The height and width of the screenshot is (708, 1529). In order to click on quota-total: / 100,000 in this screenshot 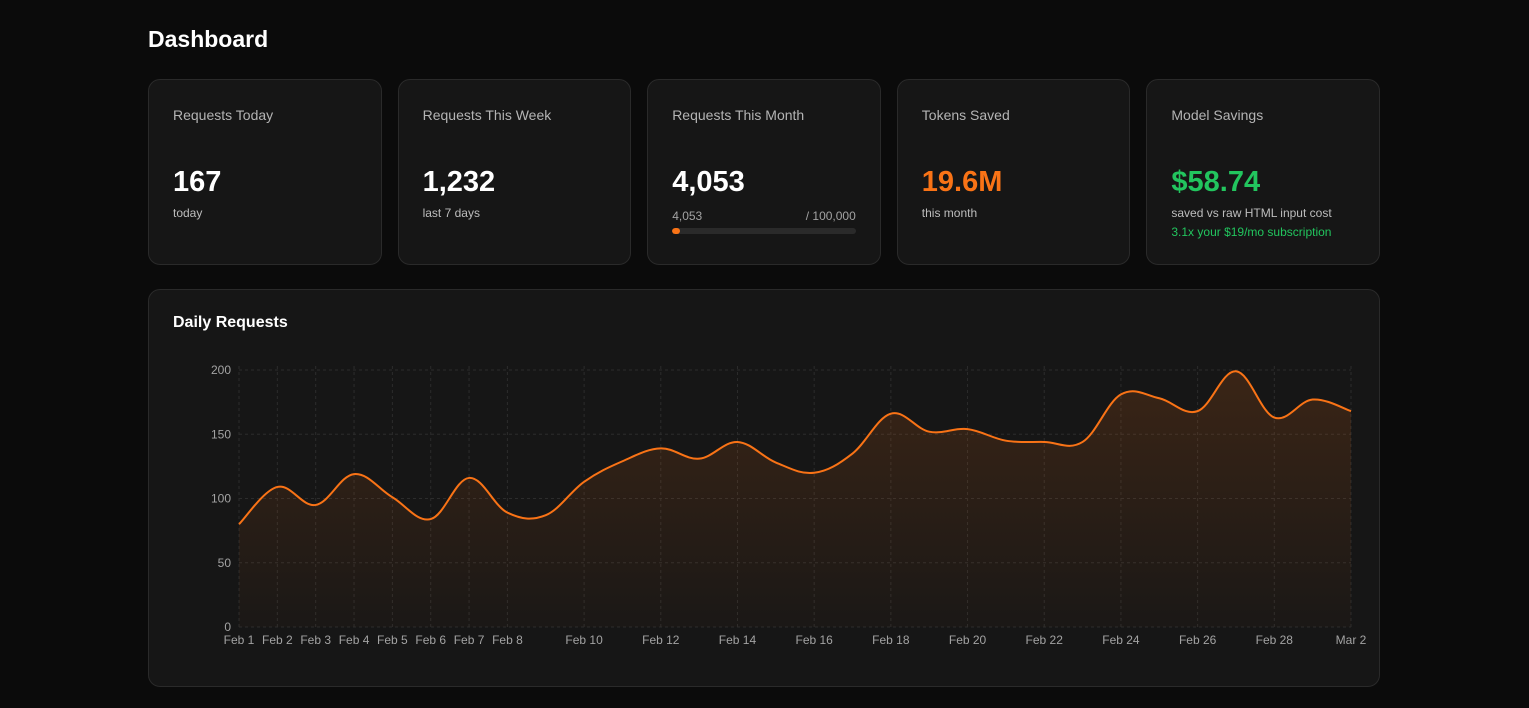, I will do `click(830, 216)`.